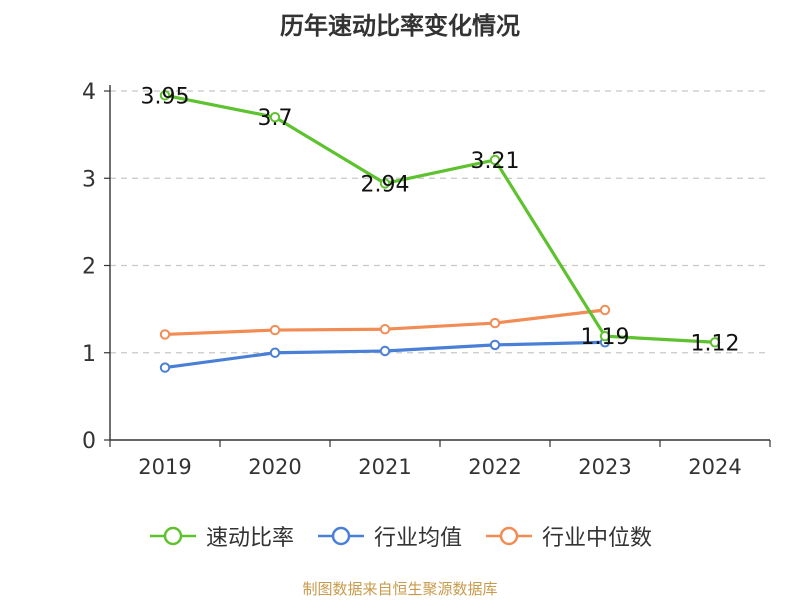 The height and width of the screenshot is (600, 800). Describe the element at coordinates (417, 538) in the screenshot. I see `legend-label-industry-average: 行业均值` at that location.